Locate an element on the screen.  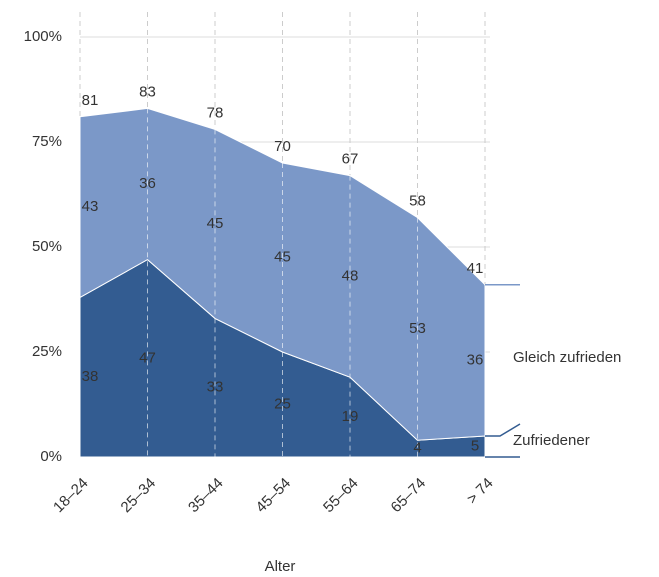
x-tick-label: 65–74 is located at coordinates (409, 496).